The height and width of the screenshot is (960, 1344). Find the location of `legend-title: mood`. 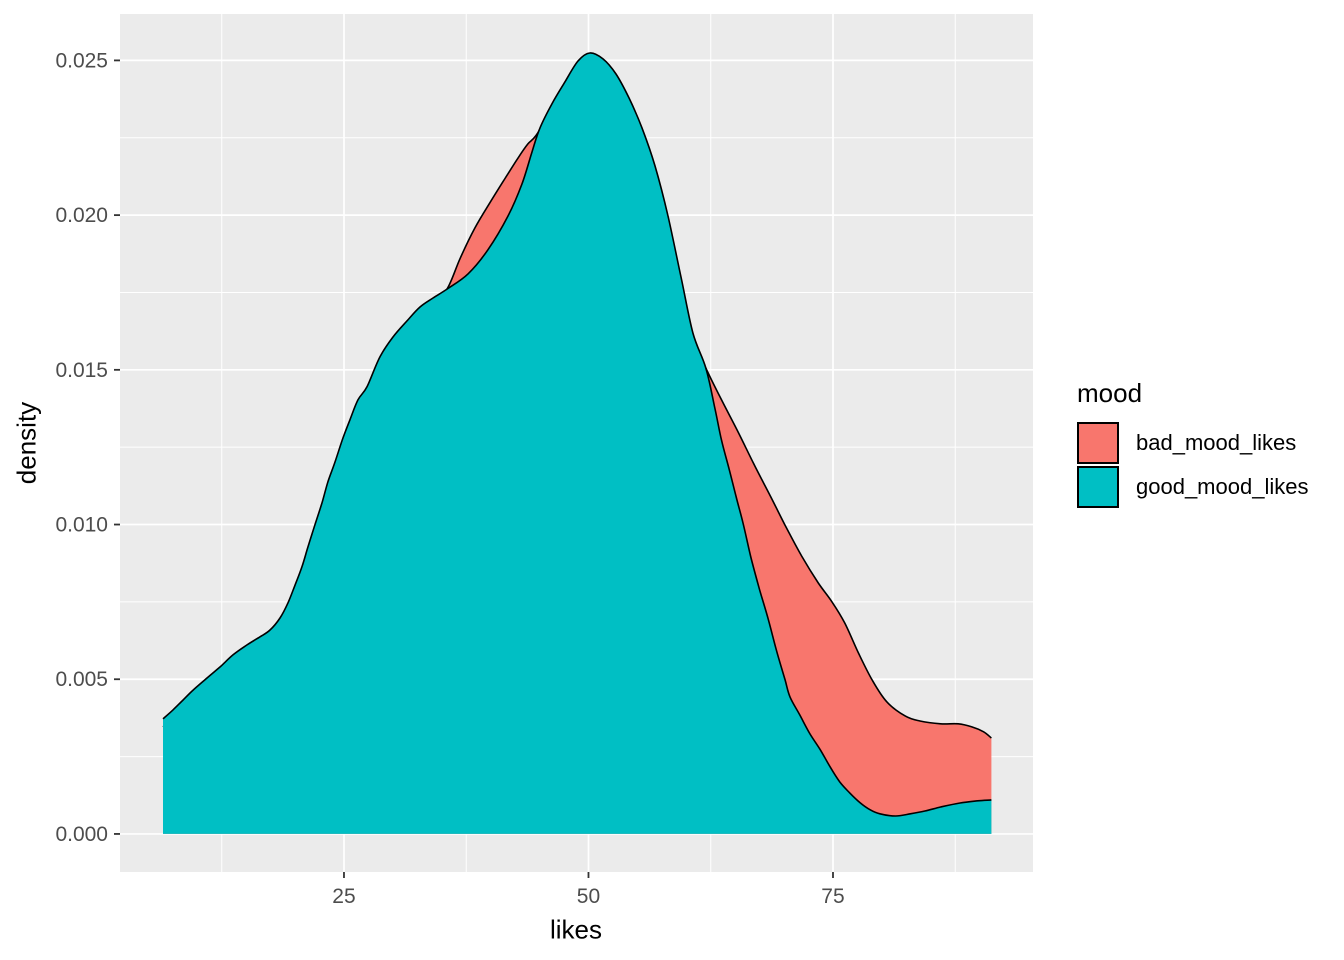

legend-title: mood is located at coordinates (1110, 393).